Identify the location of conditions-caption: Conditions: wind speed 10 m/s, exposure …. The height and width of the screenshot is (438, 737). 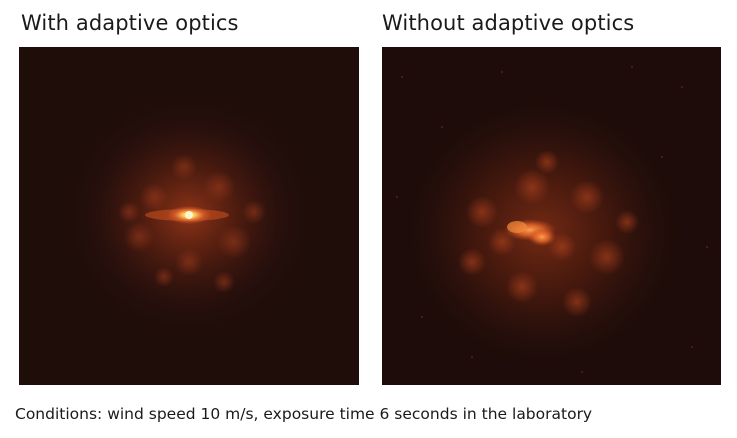
(304, 414).